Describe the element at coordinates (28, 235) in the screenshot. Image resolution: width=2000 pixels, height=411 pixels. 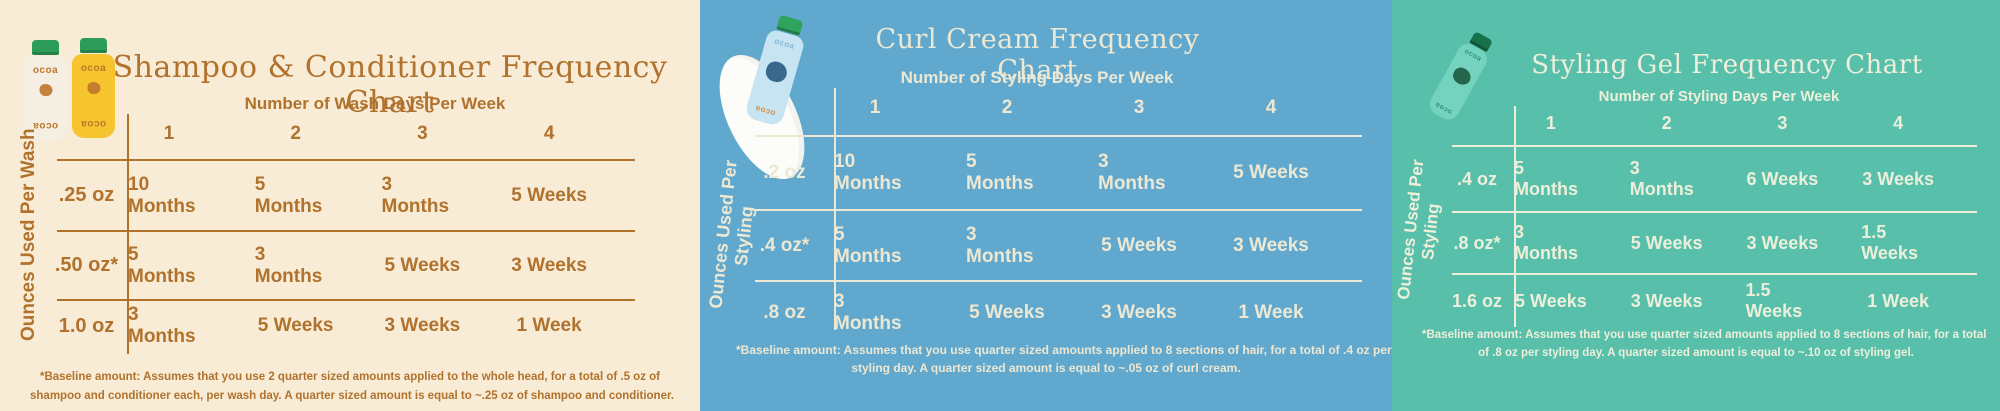
I see `y-axis-title: Ounces Used Per Wash` at that location.